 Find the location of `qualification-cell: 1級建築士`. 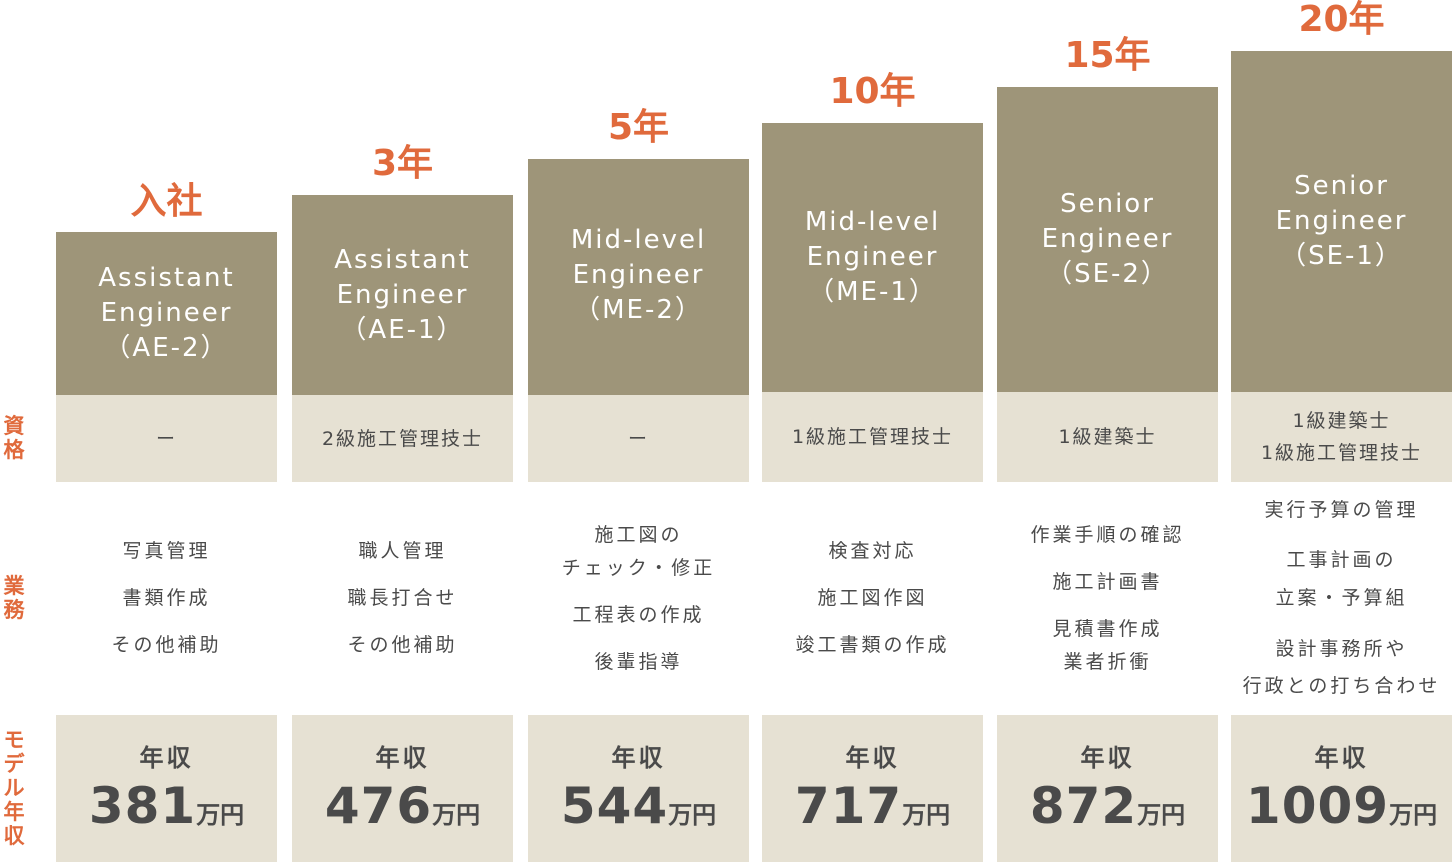

qualification-cell: 1級建築士 is located at coordinates (1107, 437).